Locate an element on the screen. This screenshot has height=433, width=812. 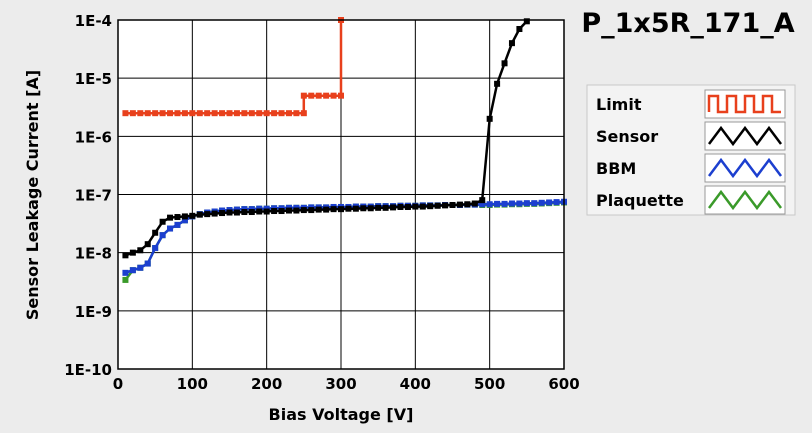
x-tick-label: 0 is located at coordinates (118, 384).